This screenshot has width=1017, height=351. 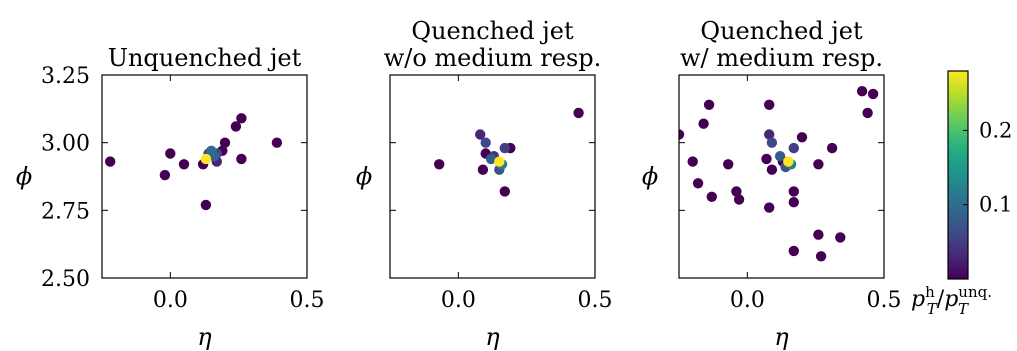 I want to click on colorbar-tick-label: 0.1, so click(x=995, y=205).